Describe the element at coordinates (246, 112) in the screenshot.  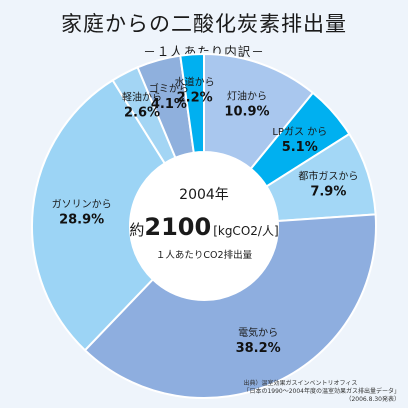
I see `slice-percent: 10.9%` at that location.